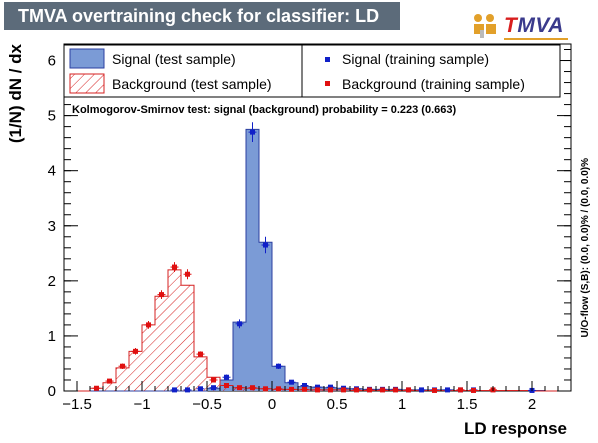  What do you see at coordinates (52, 336) in the screenshot?
I see `y-tick-label: 1` at bounding box center [52, 336].